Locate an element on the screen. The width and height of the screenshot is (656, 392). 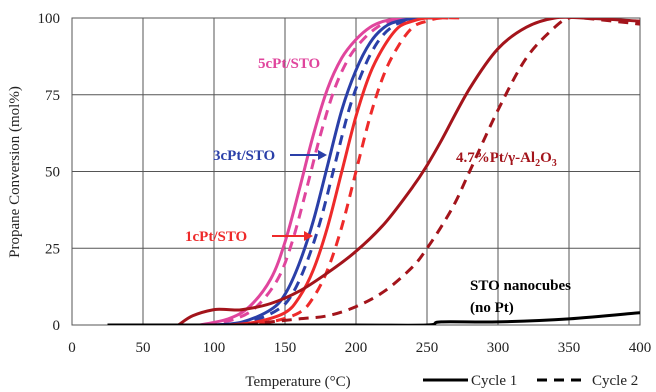
x-tick-label: 250 is located at coordinates (427, 348).